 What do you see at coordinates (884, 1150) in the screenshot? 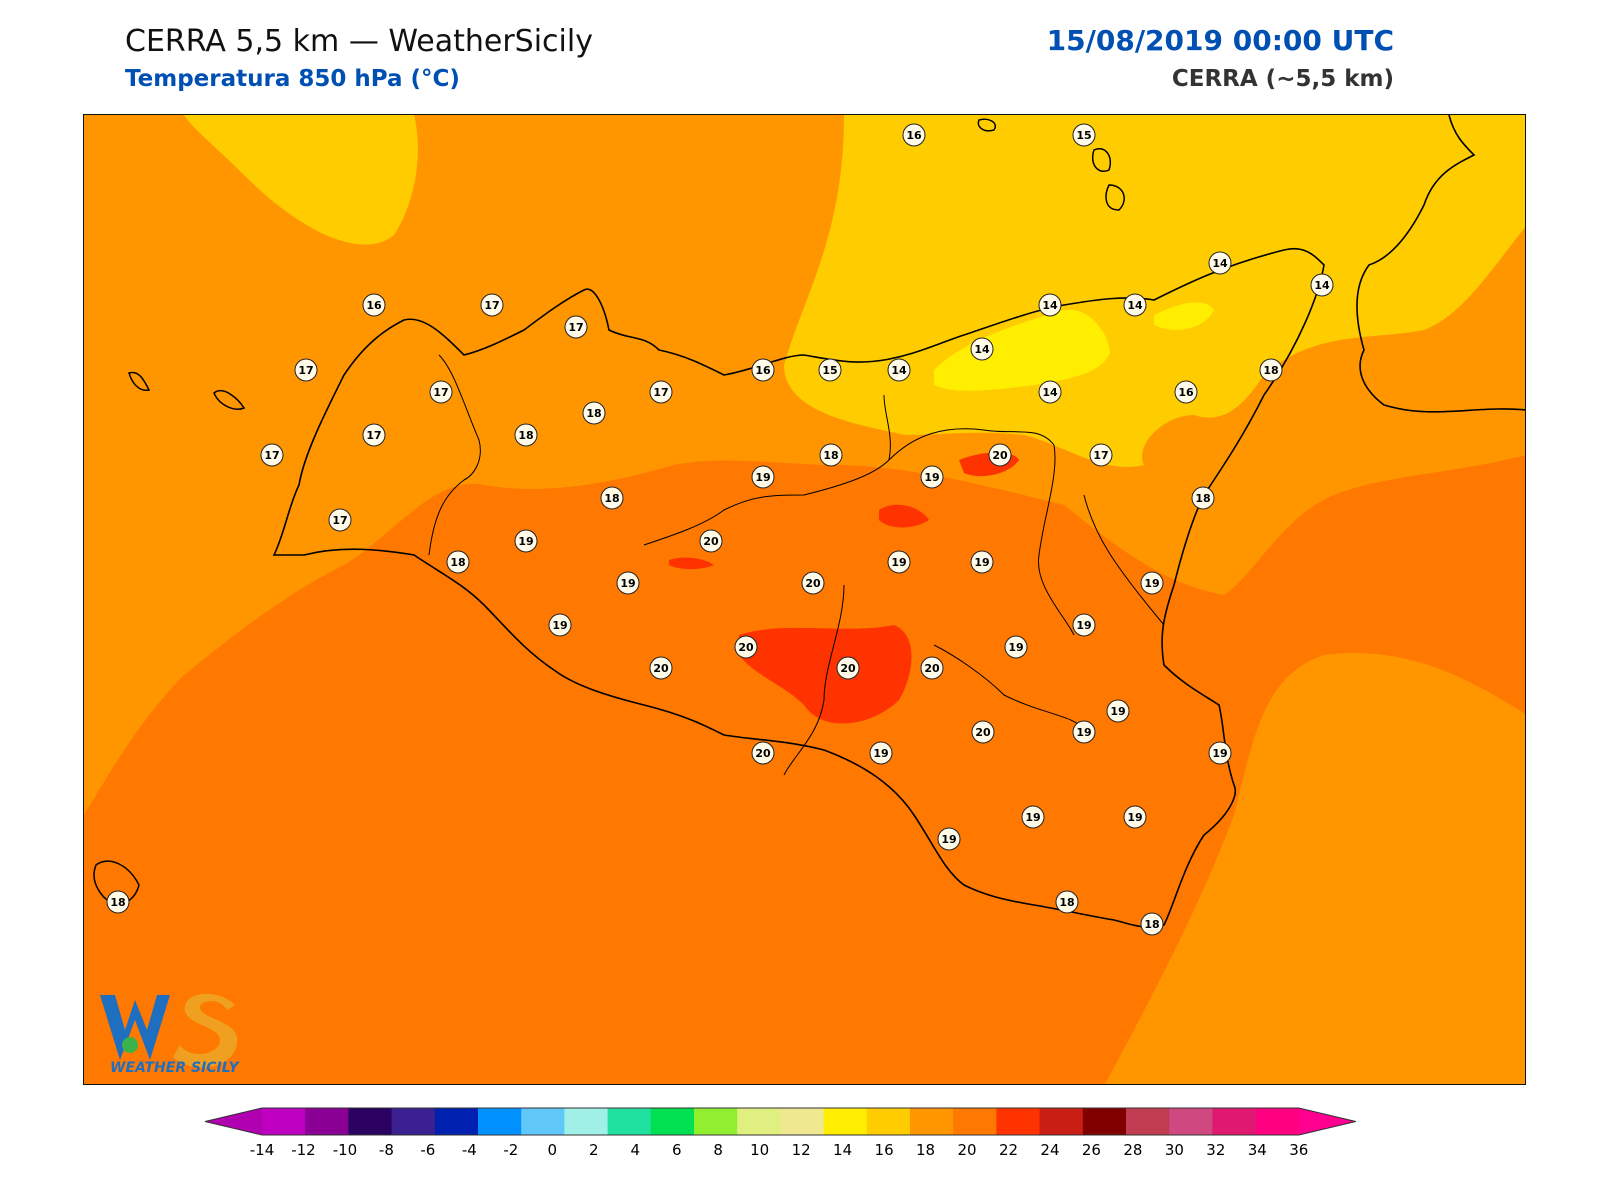
I see `colorbar-tick-label: 16` at bounding box center [884, 1150].